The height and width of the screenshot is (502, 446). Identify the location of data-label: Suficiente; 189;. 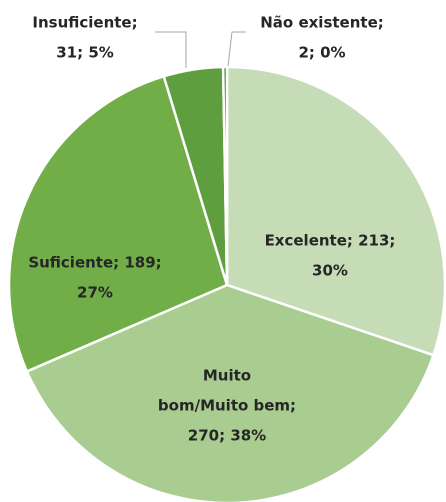
(94, 263).